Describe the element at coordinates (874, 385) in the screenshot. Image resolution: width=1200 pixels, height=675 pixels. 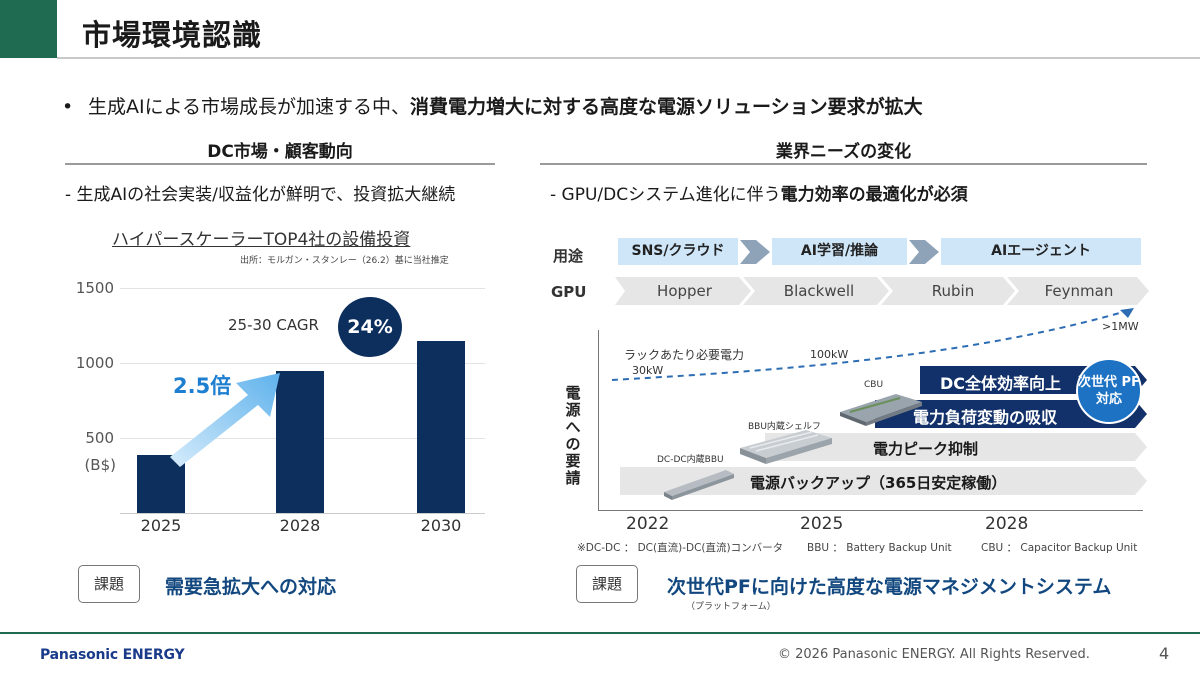
I see `cbu-label: CBU` at that location.